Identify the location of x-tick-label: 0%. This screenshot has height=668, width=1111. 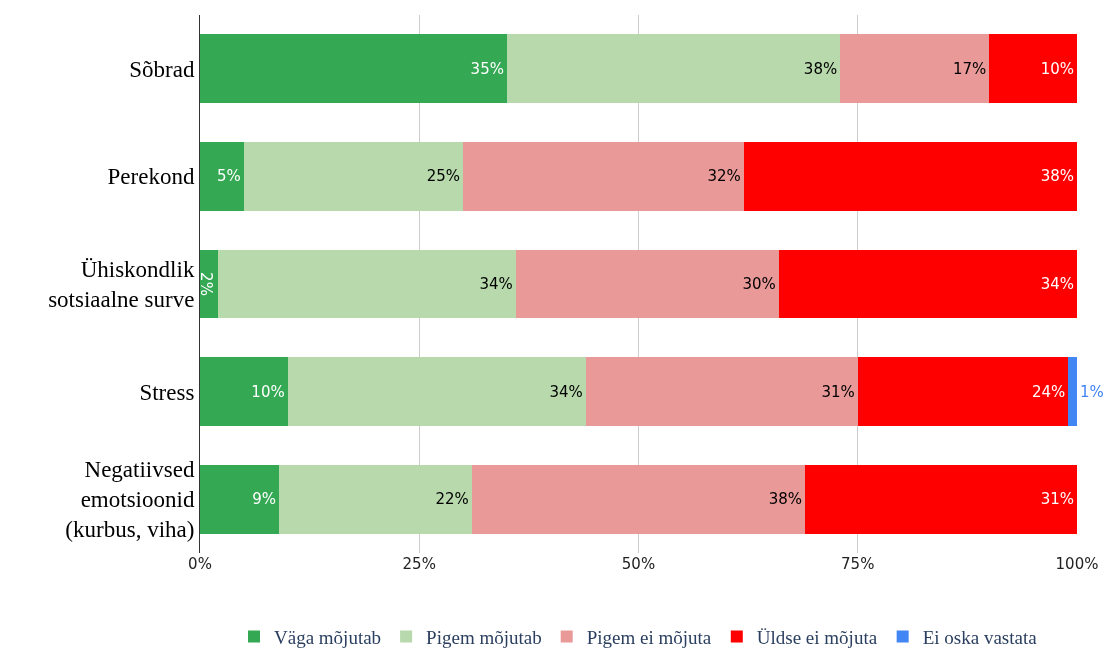
(200, 564).